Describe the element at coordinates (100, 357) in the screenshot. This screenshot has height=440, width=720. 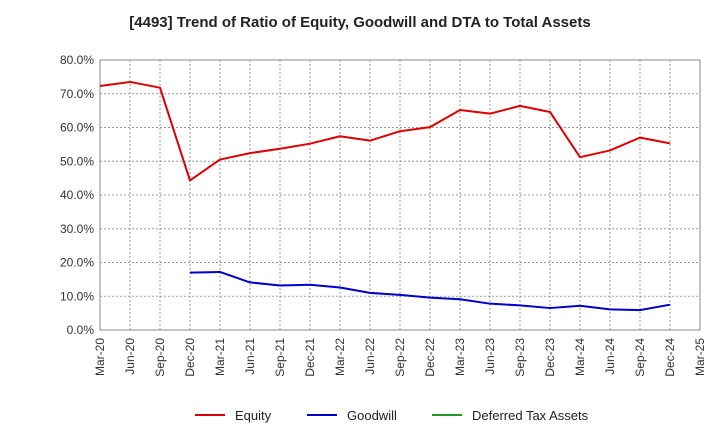
I see `x-tick-label: Mar-20` at that location.